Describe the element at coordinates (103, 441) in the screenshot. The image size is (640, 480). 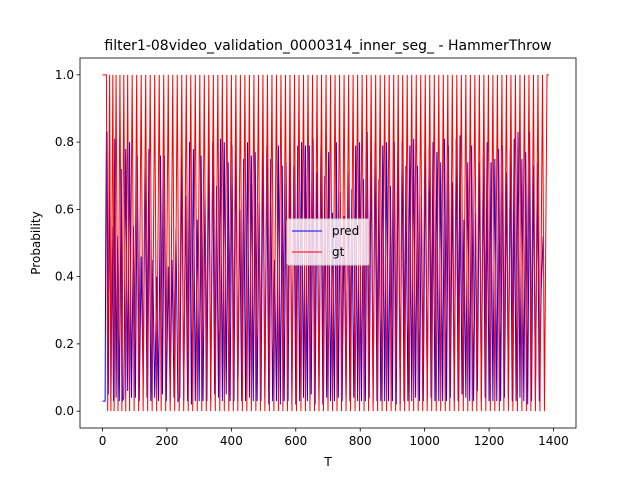
I see `x-tick-label: 0` at that location.